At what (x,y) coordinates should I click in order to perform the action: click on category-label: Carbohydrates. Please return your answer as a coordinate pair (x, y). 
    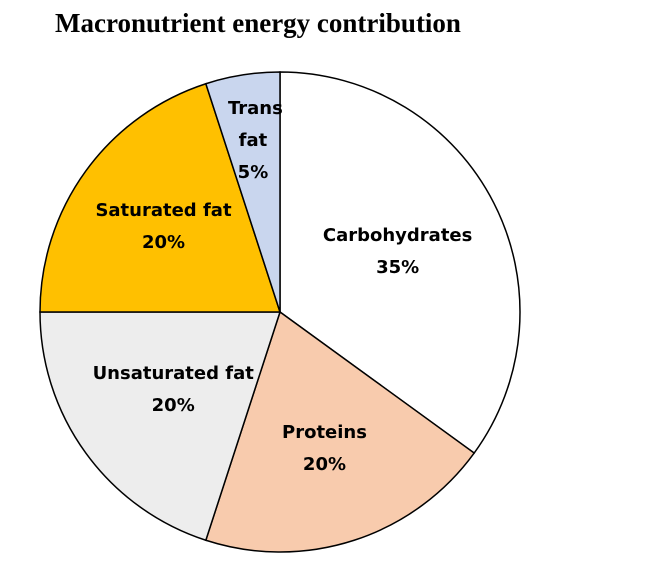
    Looking at the image, I should click on (397, 236).